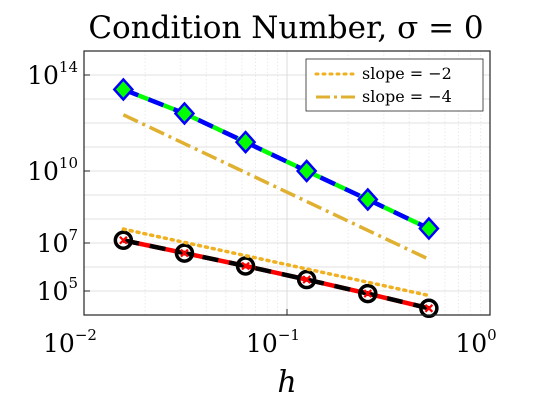  I want to click on x-axis-label: h, so click(286, 382).